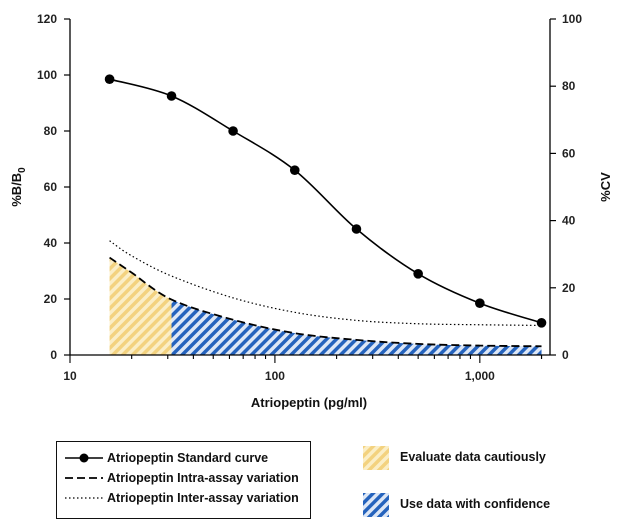 The width and height of the screenshot is (631, 532). Describe the element at coordinates (356, 327) in the screenshot. I see `region-use-with-confidence` at that location.